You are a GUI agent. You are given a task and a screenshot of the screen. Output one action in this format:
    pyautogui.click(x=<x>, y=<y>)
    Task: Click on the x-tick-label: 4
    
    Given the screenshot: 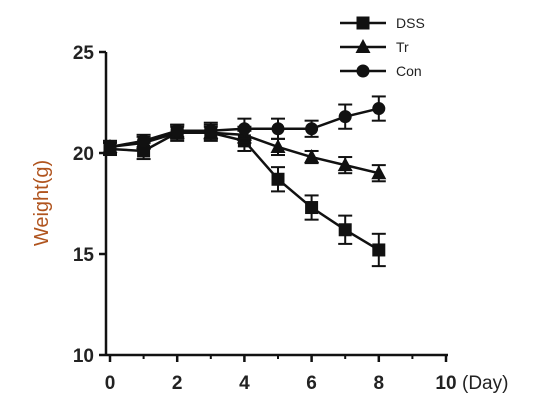 What is the action you would take?
    pyautogui.click(x=244, y=383)
    